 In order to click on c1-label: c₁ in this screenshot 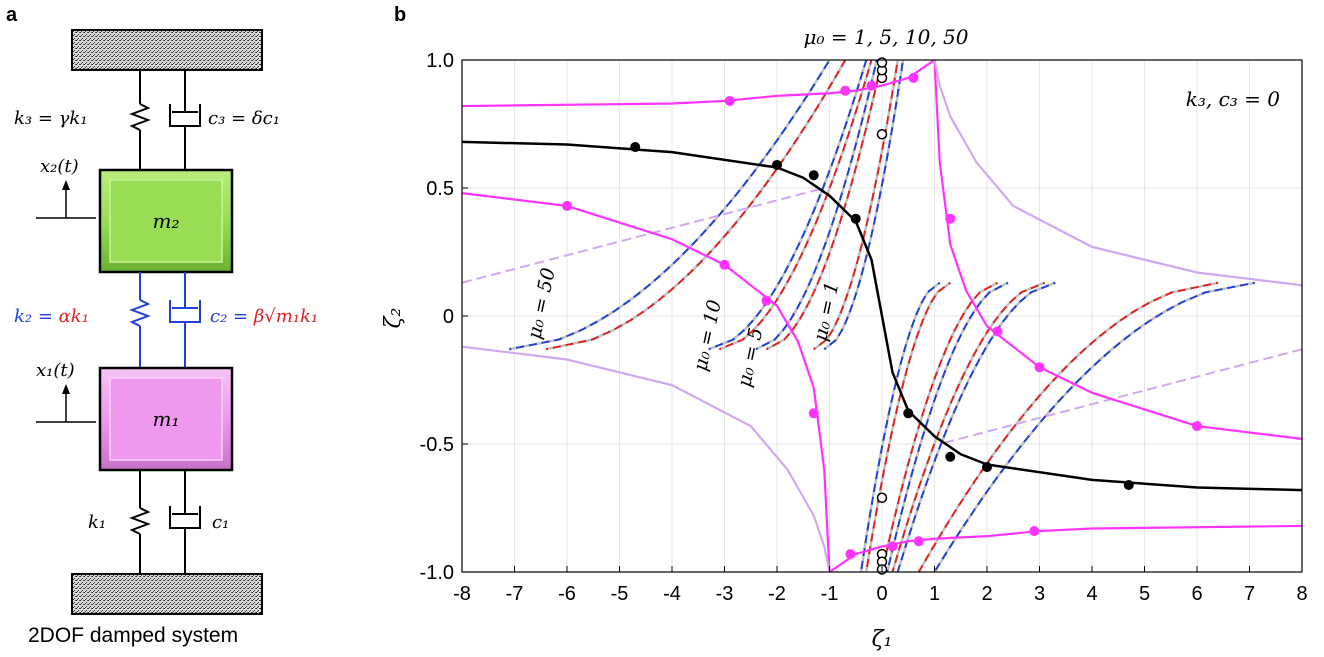, I will do `click(220, 522)`.